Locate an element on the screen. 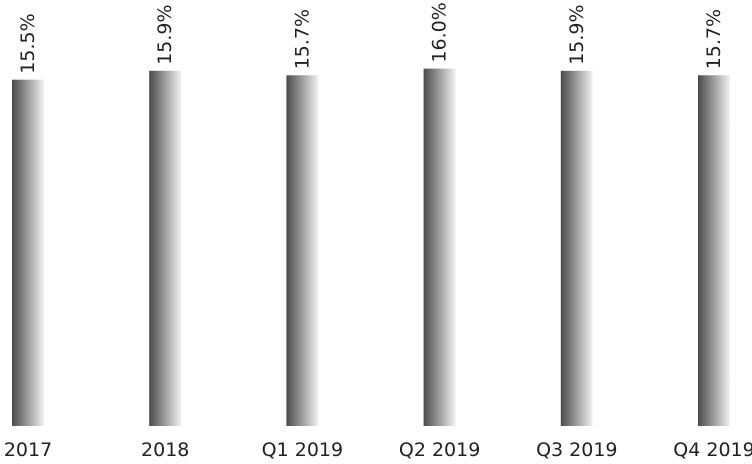  value-label-q4-2019: 15.7% is located at coordinates (714, 39).